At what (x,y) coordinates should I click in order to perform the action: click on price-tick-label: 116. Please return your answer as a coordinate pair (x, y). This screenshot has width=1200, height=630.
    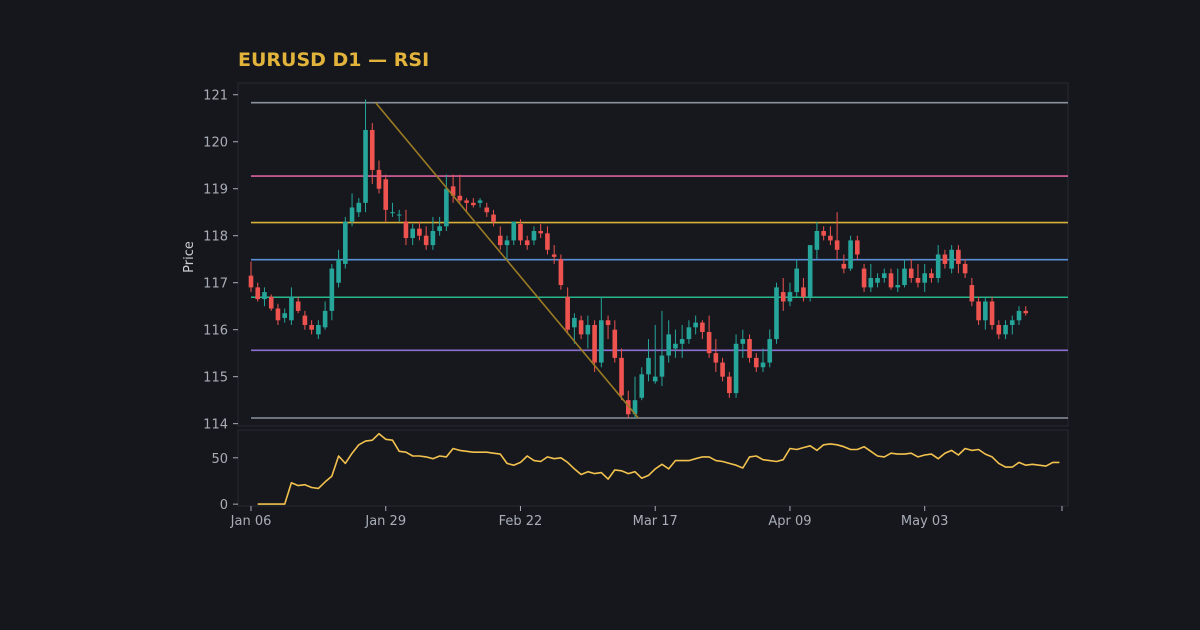
    Looking at the image, I should click on (215, 331).